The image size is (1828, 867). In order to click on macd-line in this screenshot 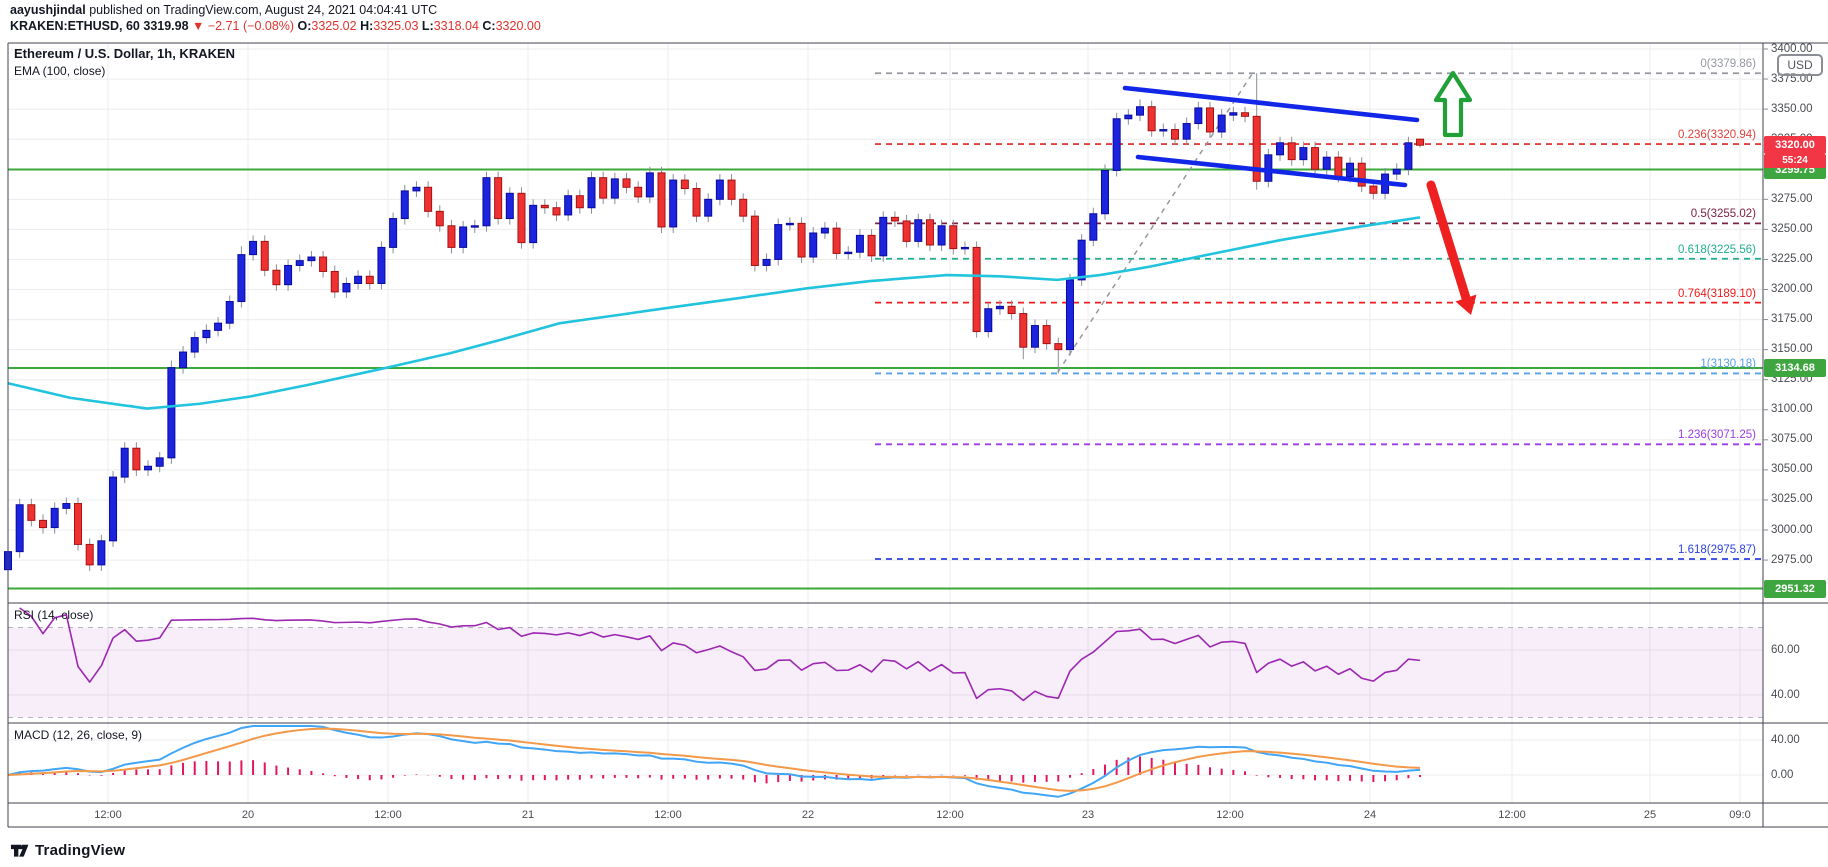, I will do `click(714, 761)`.